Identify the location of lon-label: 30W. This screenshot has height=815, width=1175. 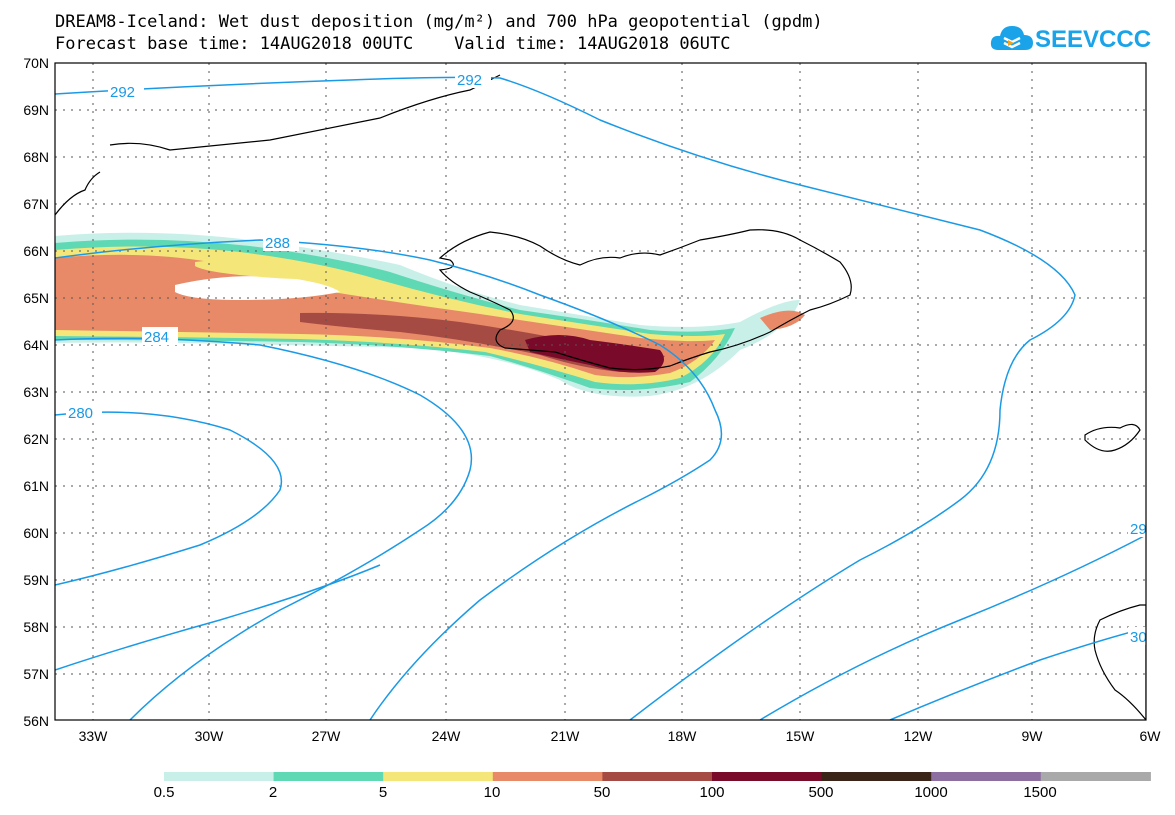
(210, 736).